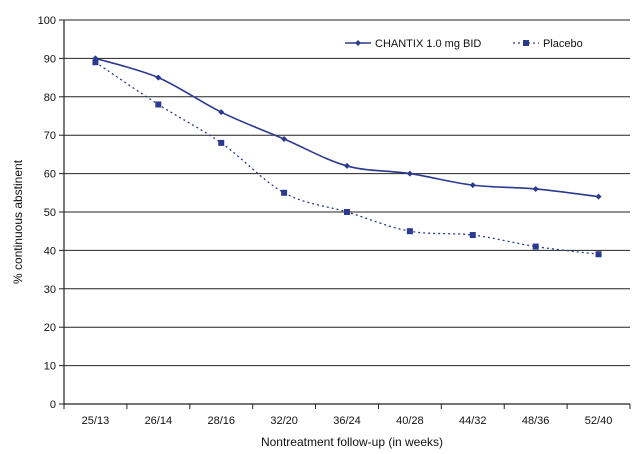 Image resolution: width=634 pixels, height=454 pixels. I want to click on y-tick-label: 0, so click(53, 405).